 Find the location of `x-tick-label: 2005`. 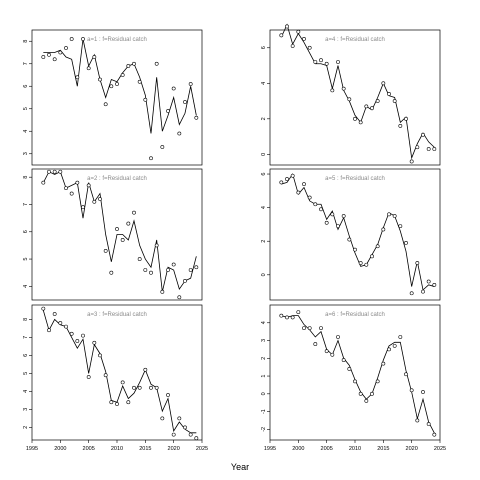

x-tick-label: 2005 is located at coordinates (327, 449).